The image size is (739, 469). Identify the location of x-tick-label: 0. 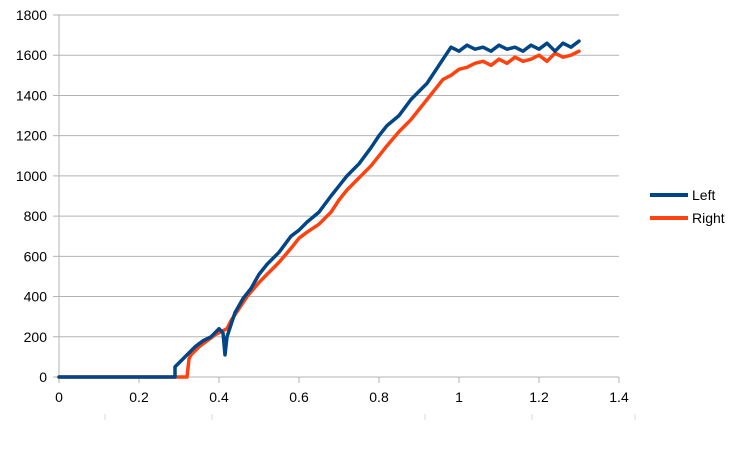
(59, 397).